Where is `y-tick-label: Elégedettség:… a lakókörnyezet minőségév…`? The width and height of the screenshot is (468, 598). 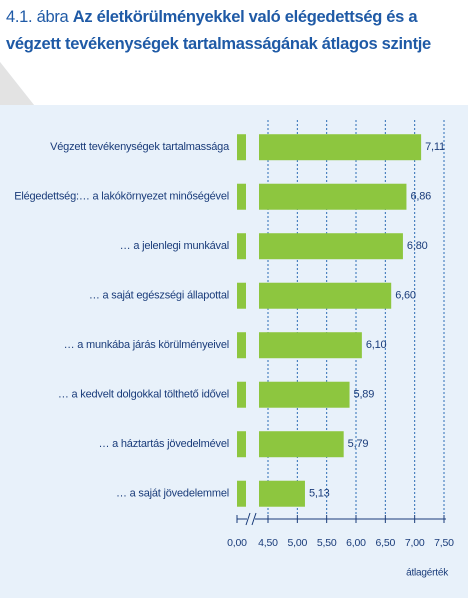
y-tick-label: Elégedettség:… a lakókörnyezet minőségév… is located at coordinates (121, 197).